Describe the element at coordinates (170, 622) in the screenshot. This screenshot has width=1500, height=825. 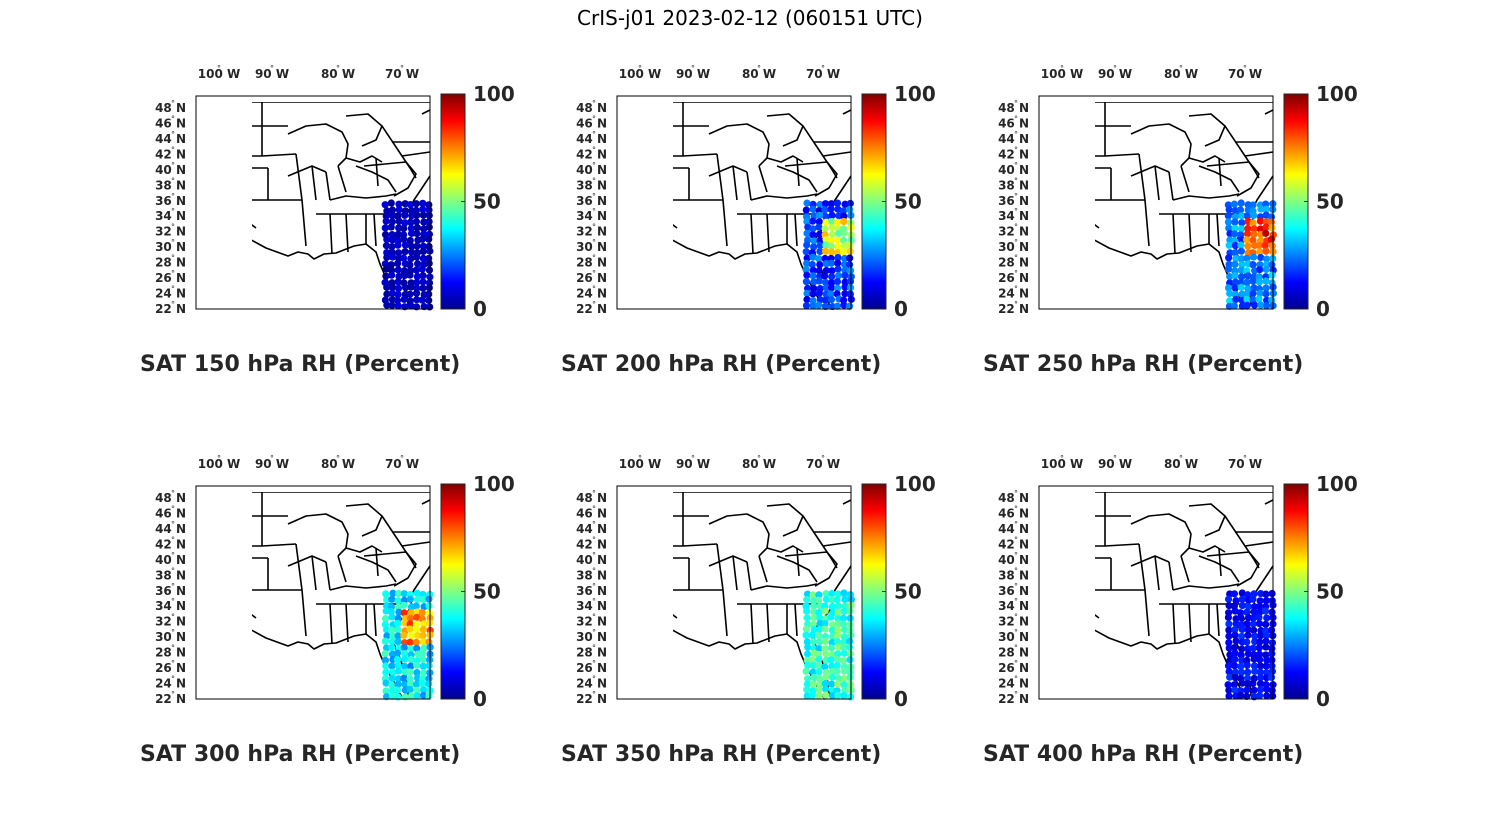
I see `lat-tick-label: 32 N` at that location.